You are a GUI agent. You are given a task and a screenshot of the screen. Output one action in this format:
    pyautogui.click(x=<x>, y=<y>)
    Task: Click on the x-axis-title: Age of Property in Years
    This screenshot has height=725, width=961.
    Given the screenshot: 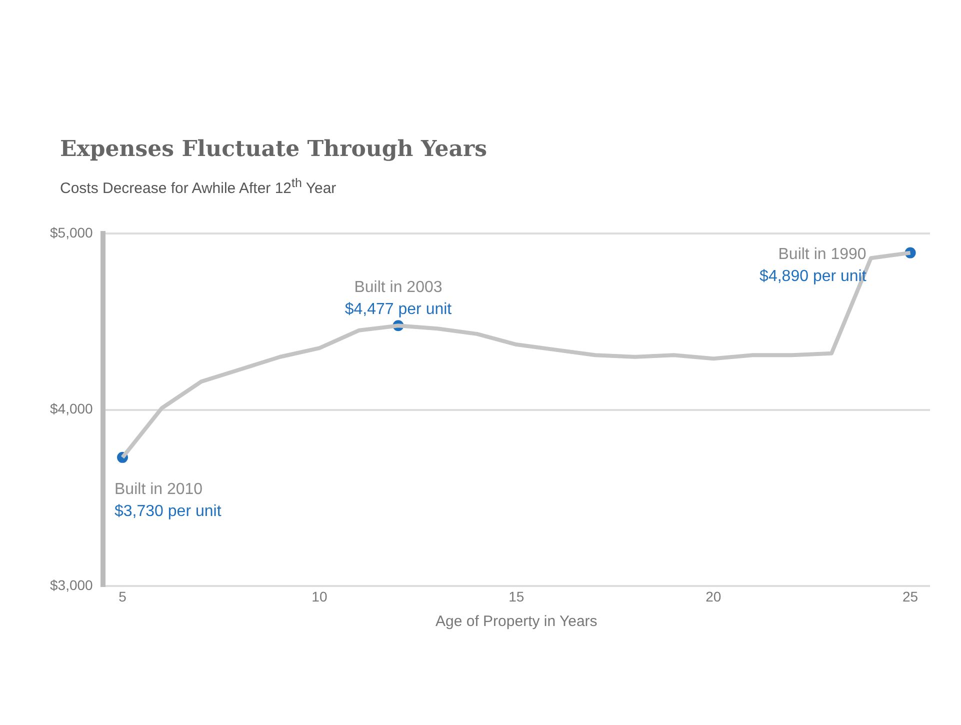 What is the action you would take?
    pyautogui.click(x=517, y=621)
    